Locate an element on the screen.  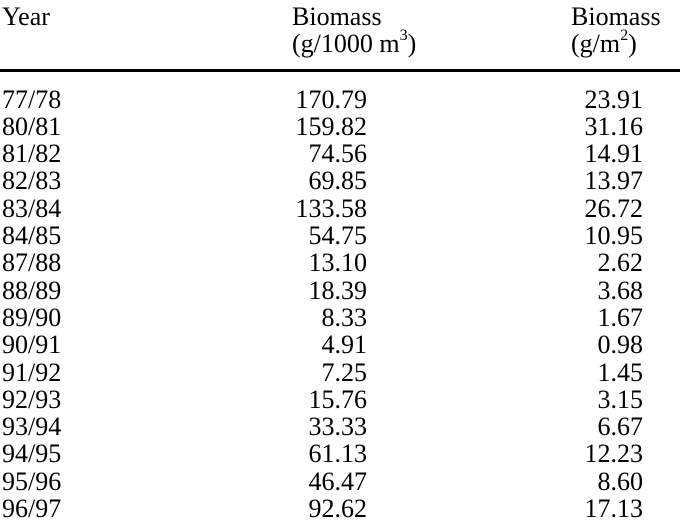
year-cell: 84/85 is located at coordinates (32, 236).